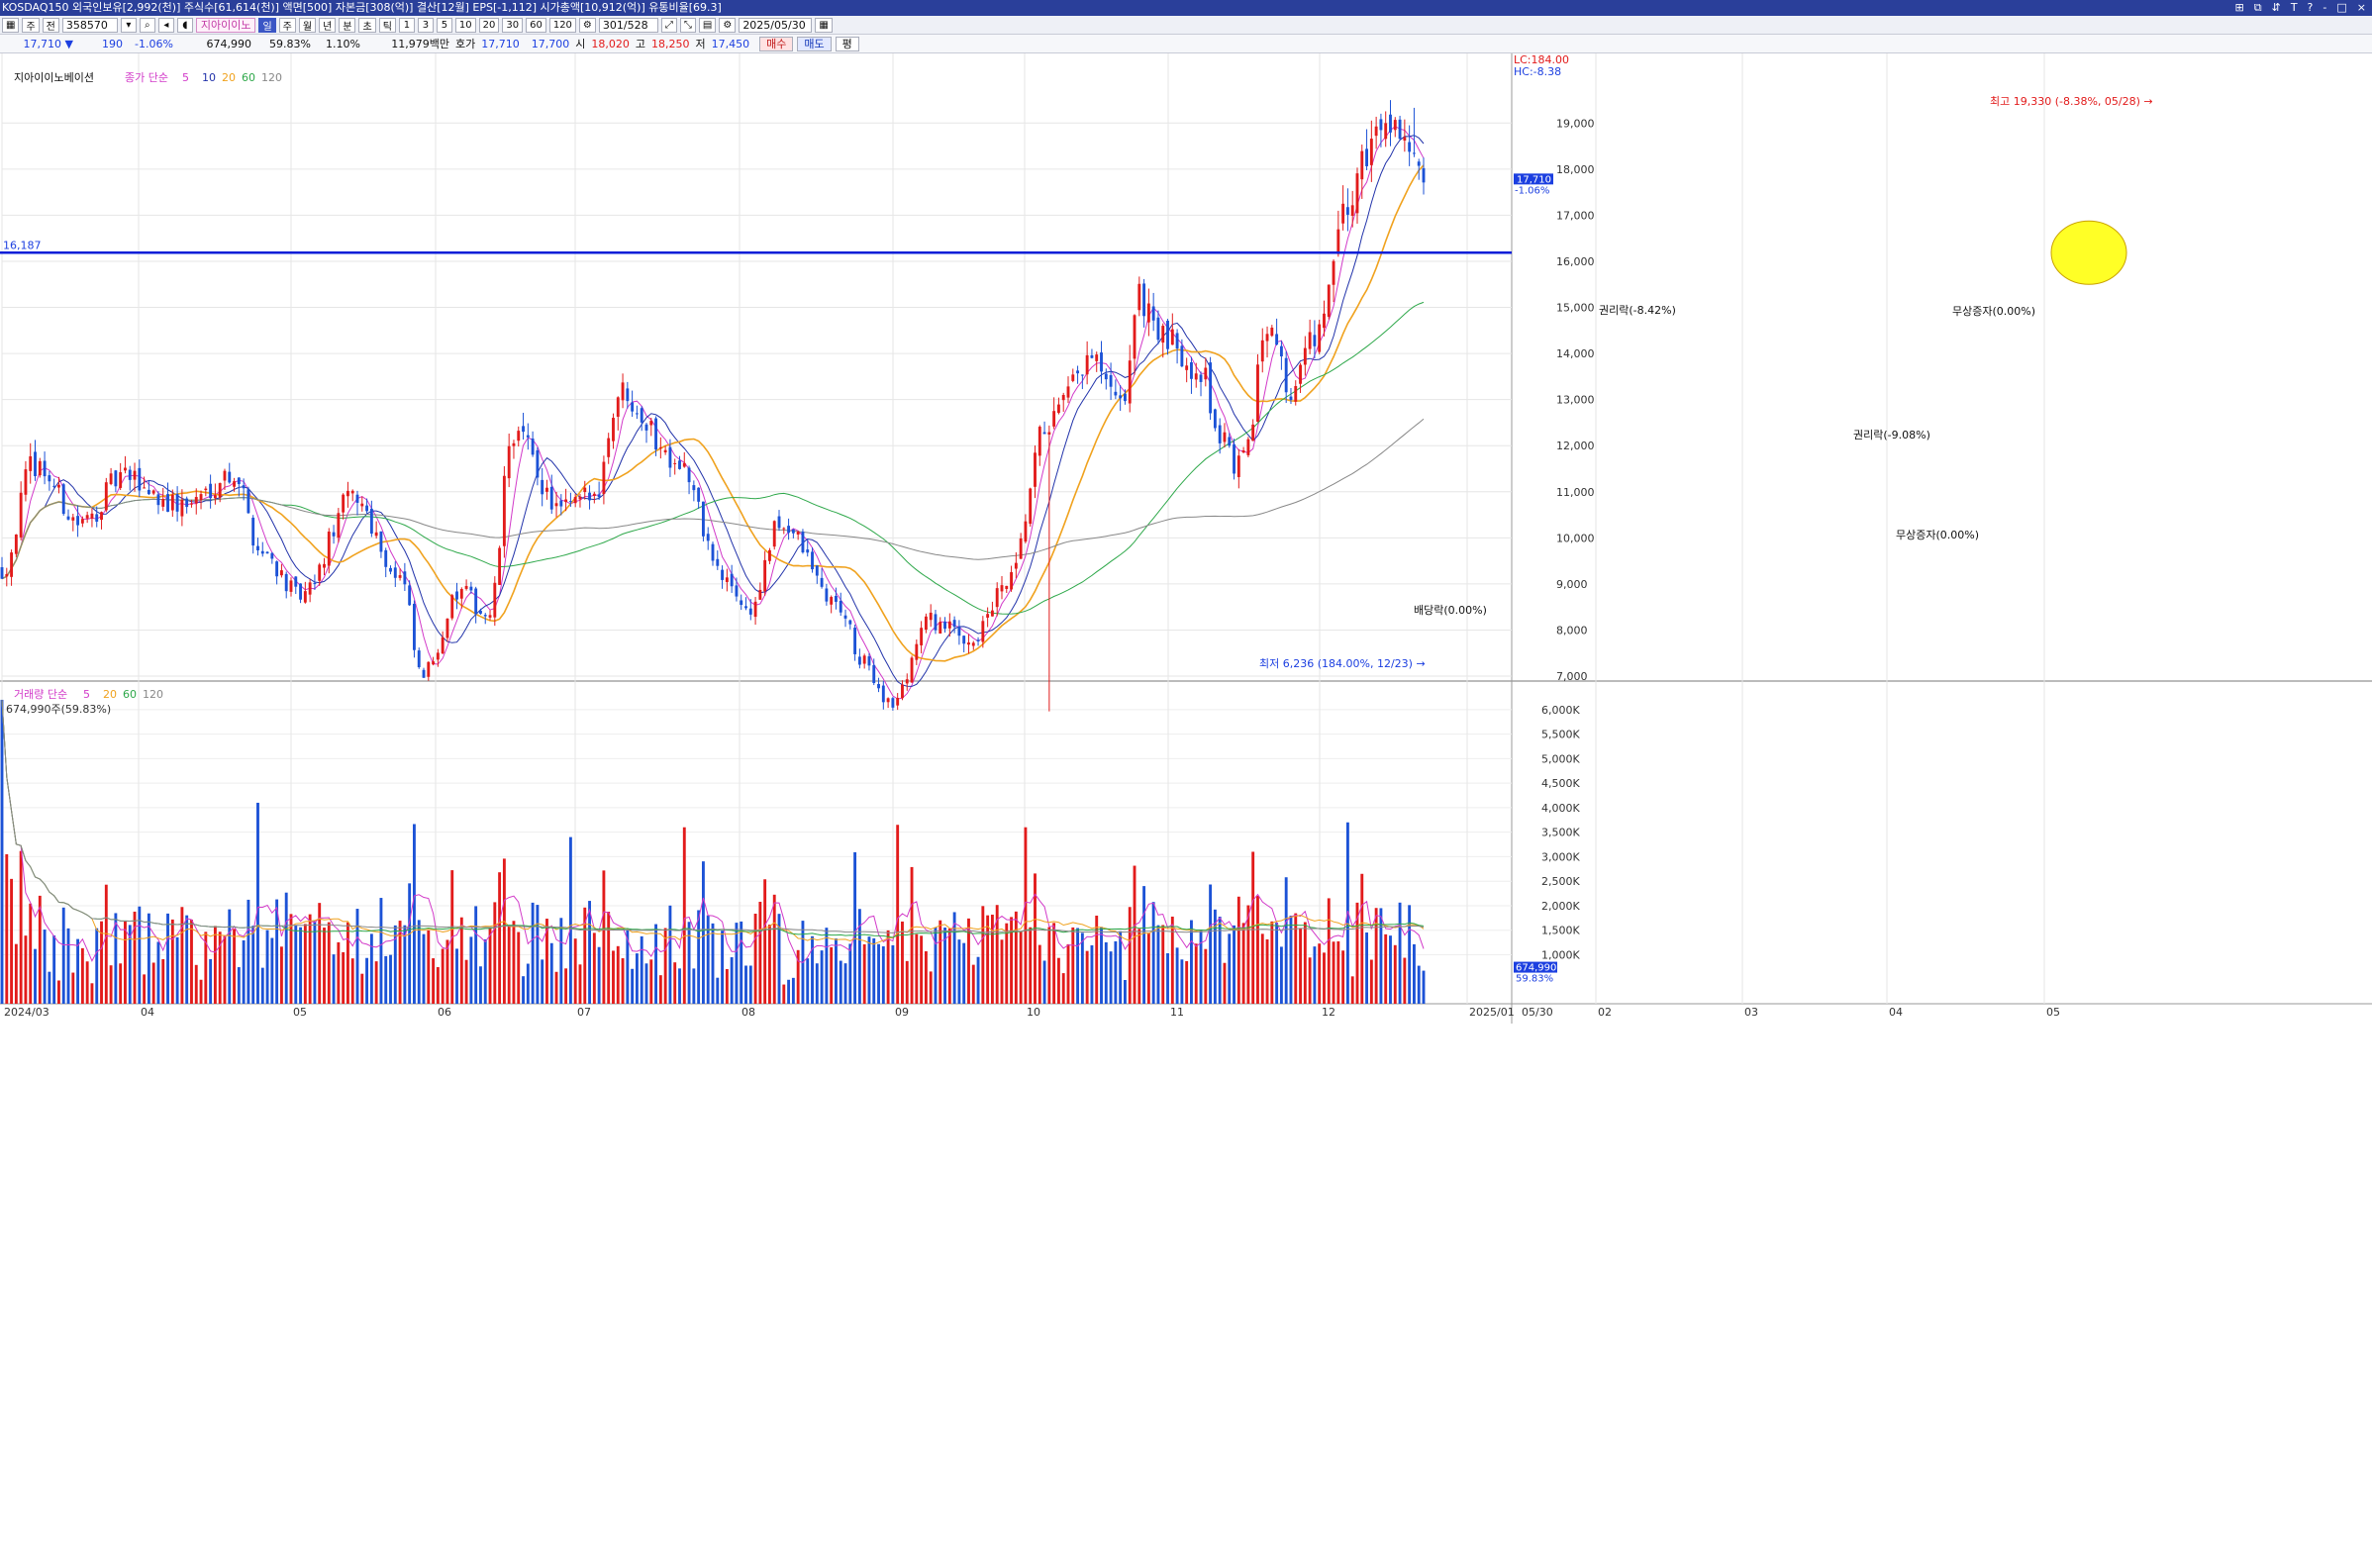  Describe the element at coordinates (707, 25) in the screenshot. I see `save-icon: ▤` at that location.